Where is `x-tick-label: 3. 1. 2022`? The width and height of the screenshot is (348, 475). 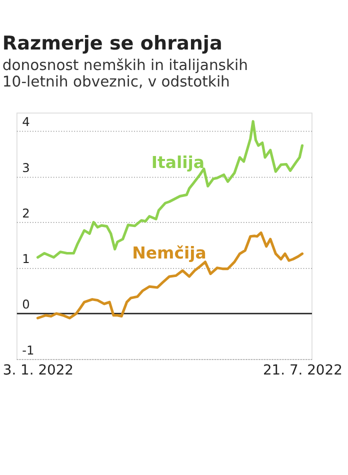 x-tick-label: 3. 1. 2022 is located at coordinates (38, 370).